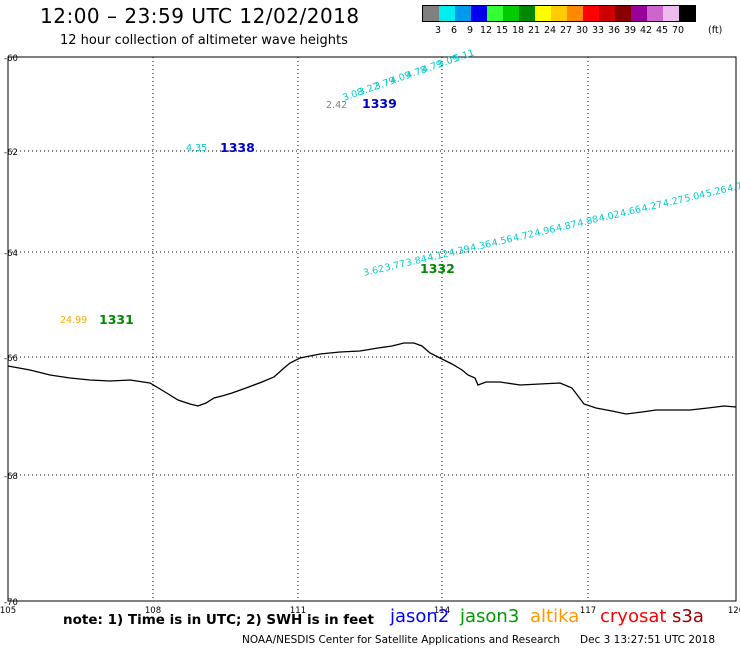 The width and height of the screenshot is (740, 650). Describe the element at coordinates (480, 246) in the screenshot. I see `wave-height-value: 4.36` at that location.